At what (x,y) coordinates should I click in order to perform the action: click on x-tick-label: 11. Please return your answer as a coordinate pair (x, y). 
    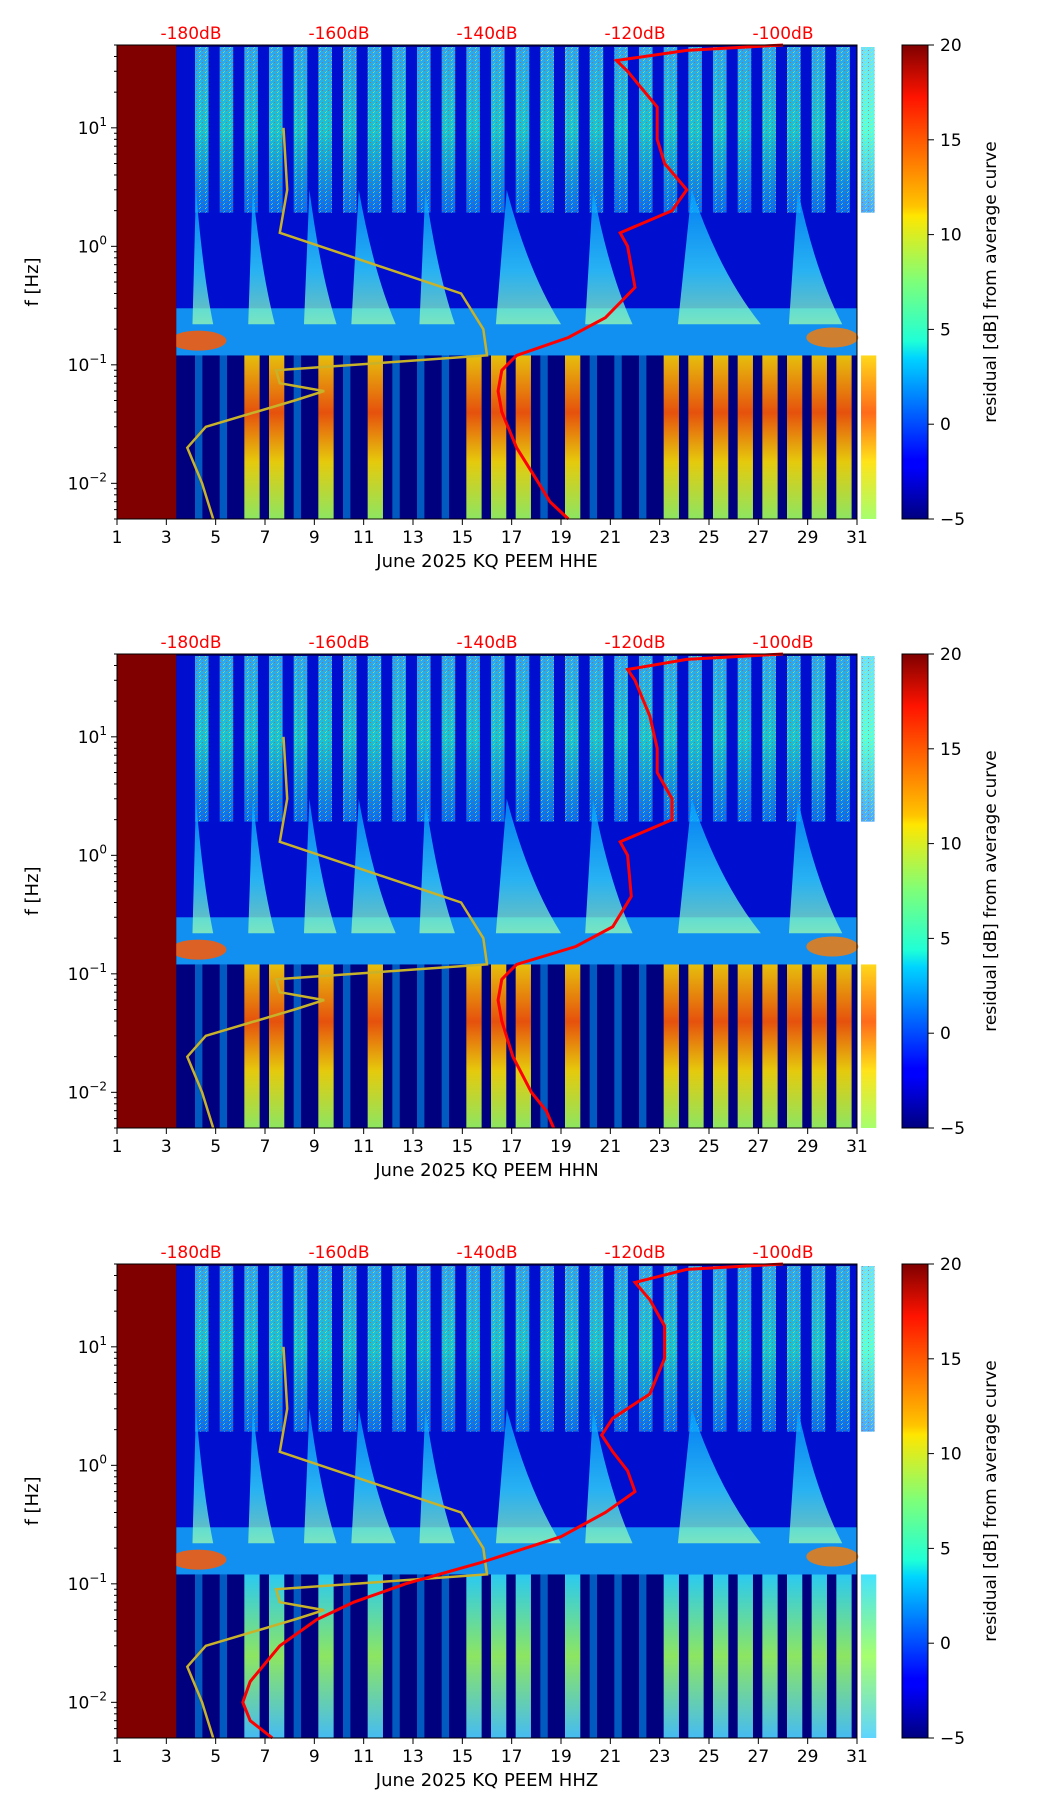
    Looking at the image, I should click on (364, 1147).